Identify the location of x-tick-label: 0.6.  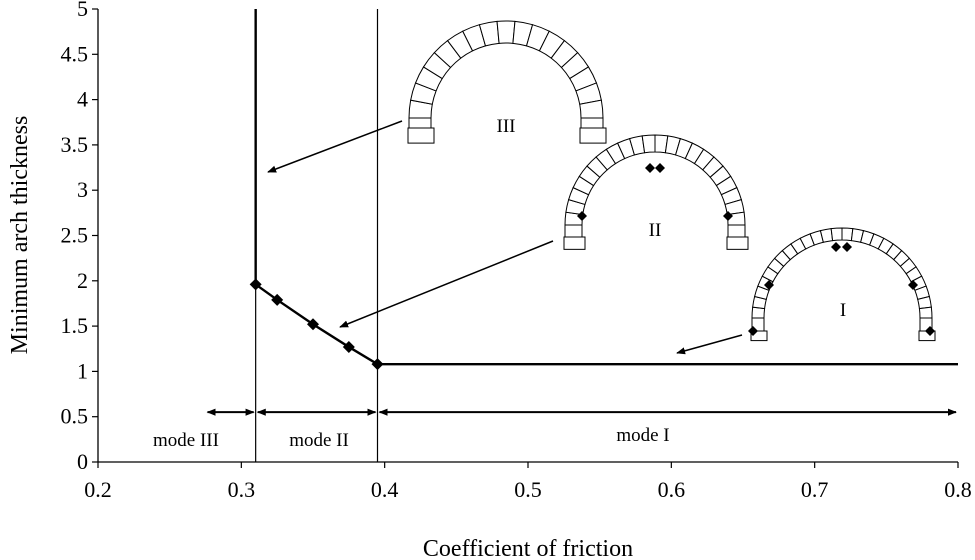
(672, 489).